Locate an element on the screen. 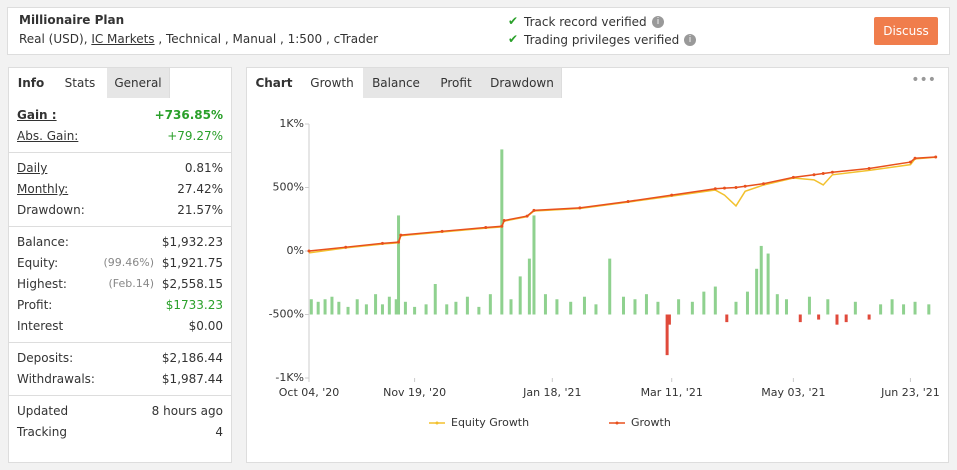 The width and height of the screenshot is (957, 470). tab: Profit is located at coordinates (456, 83).